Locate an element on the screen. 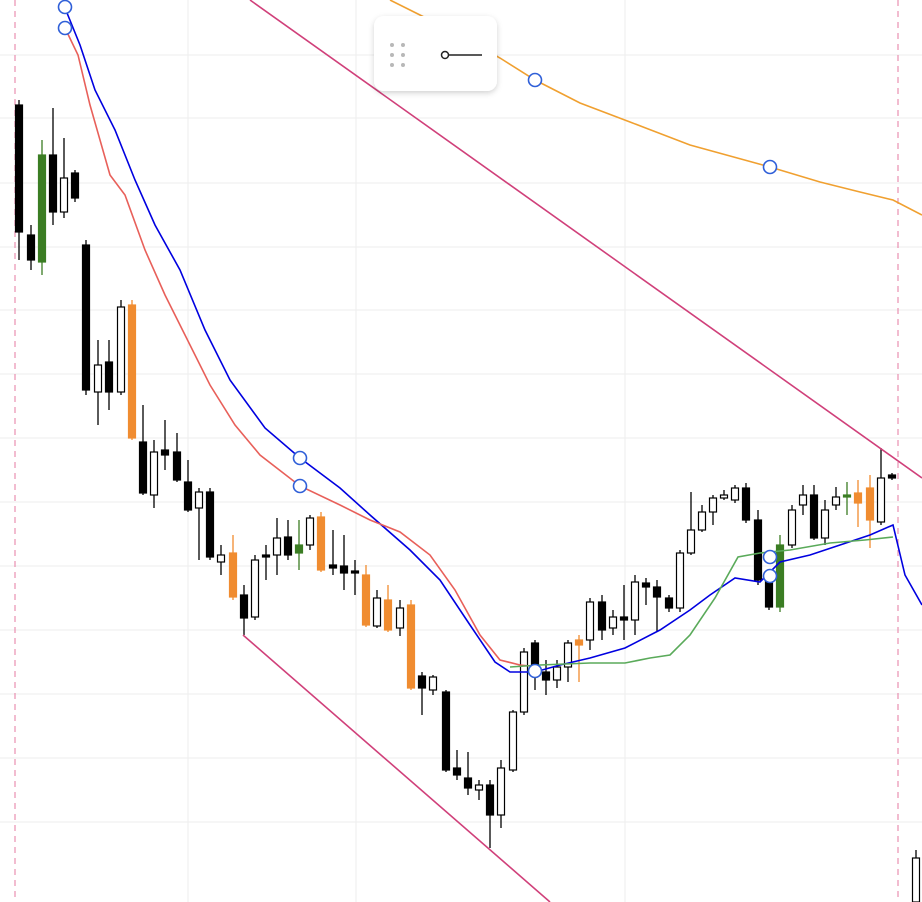 This screenshot has height=902, width=922. line-style-button is located at coordinates (461, 55).